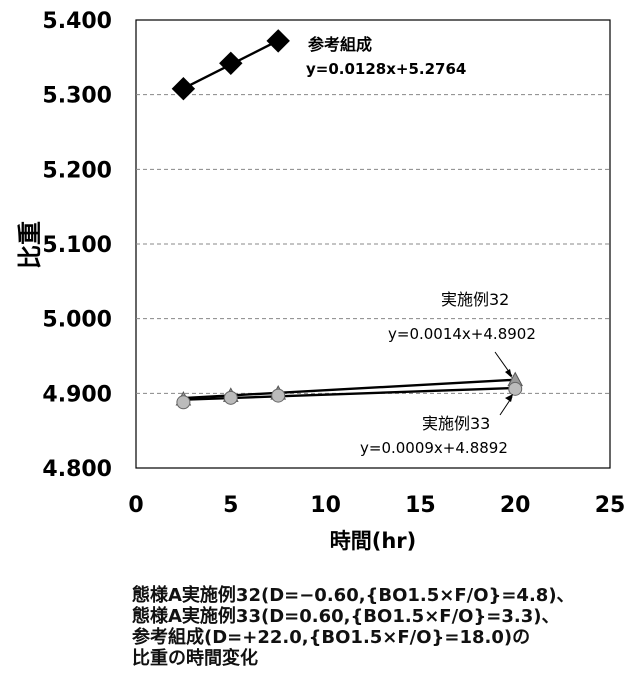  Describe the element at coordinates (331, 637) in the screenshot. I see `caption-line-3: 参考組成(D=+22.0,{BO1.5×F/O}=18.0)の` at that location.